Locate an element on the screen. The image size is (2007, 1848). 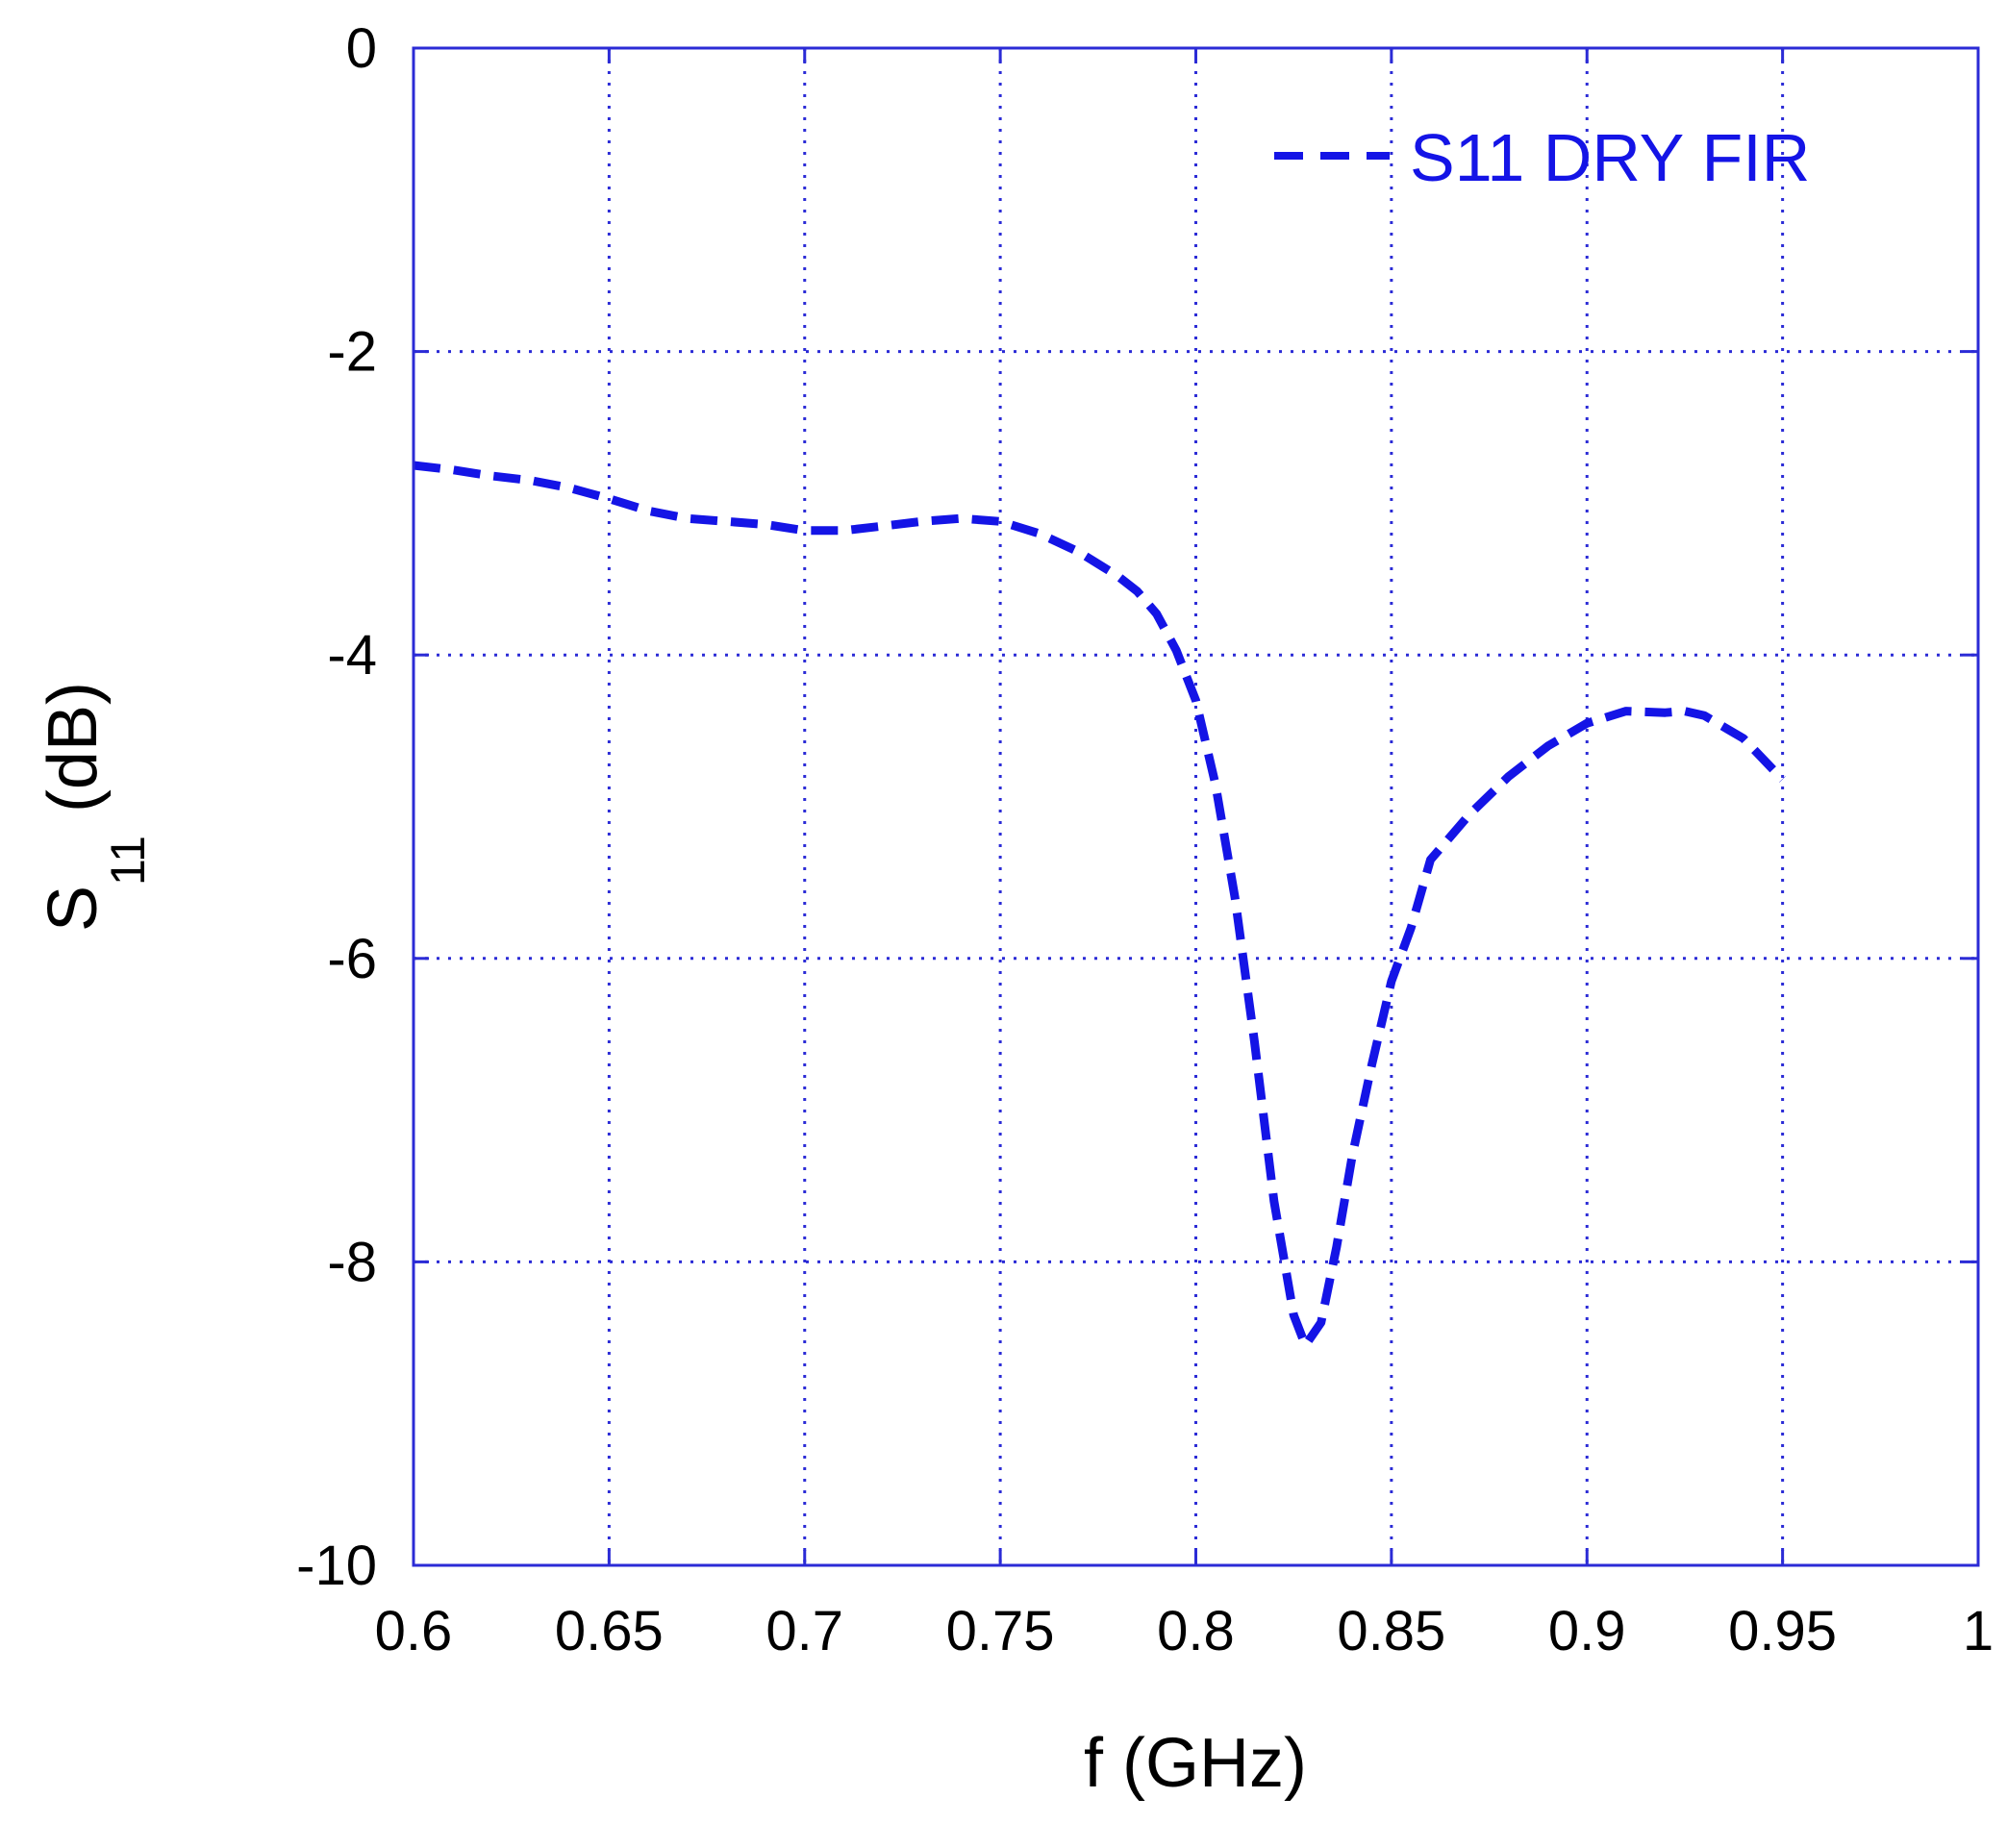
y-tick-label: -8 is located at coordinates (352, 1262).